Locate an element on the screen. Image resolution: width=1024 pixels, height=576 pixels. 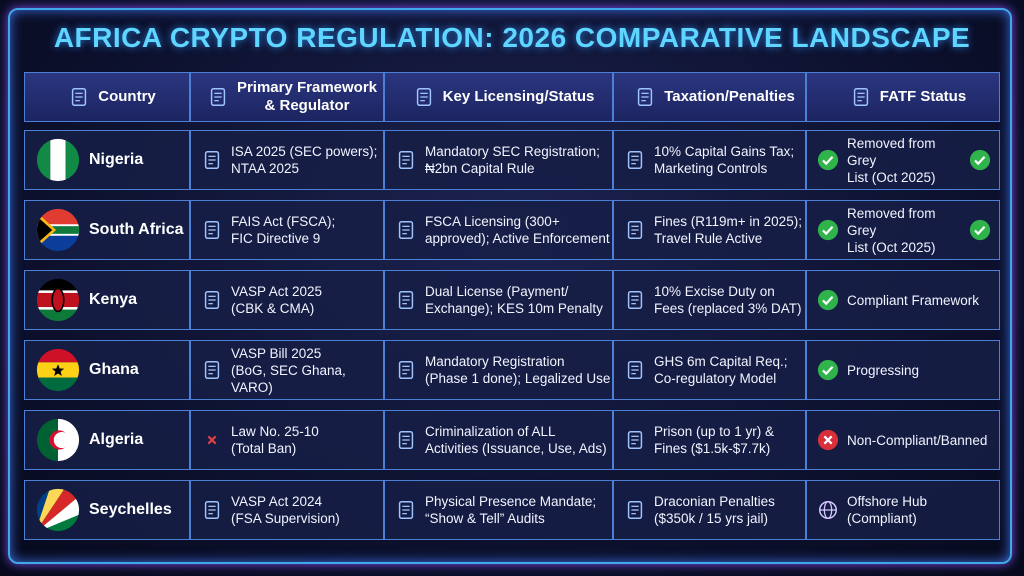
header-cell: Country is located at coordinates (107, 97).